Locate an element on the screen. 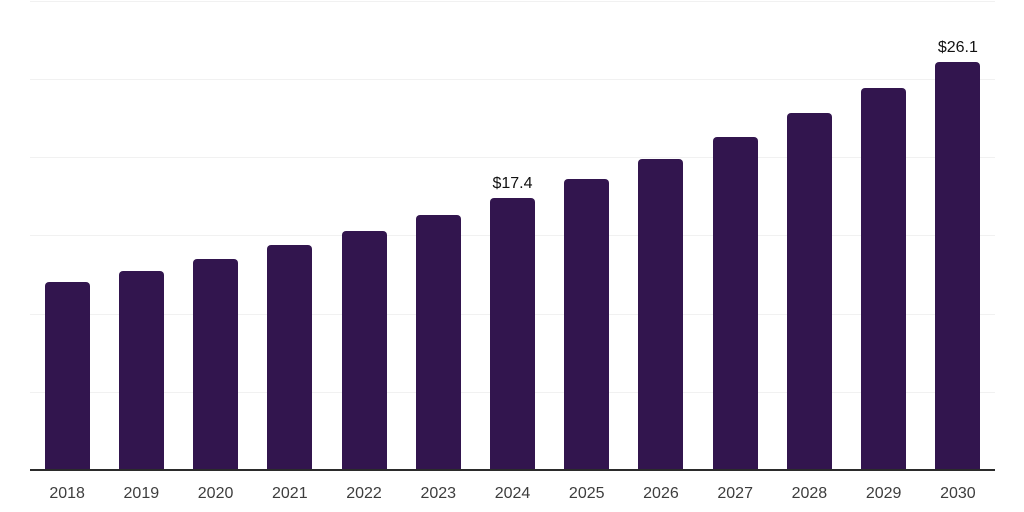  data-label-2024: $17.4 is located at coordinates (512, 183).